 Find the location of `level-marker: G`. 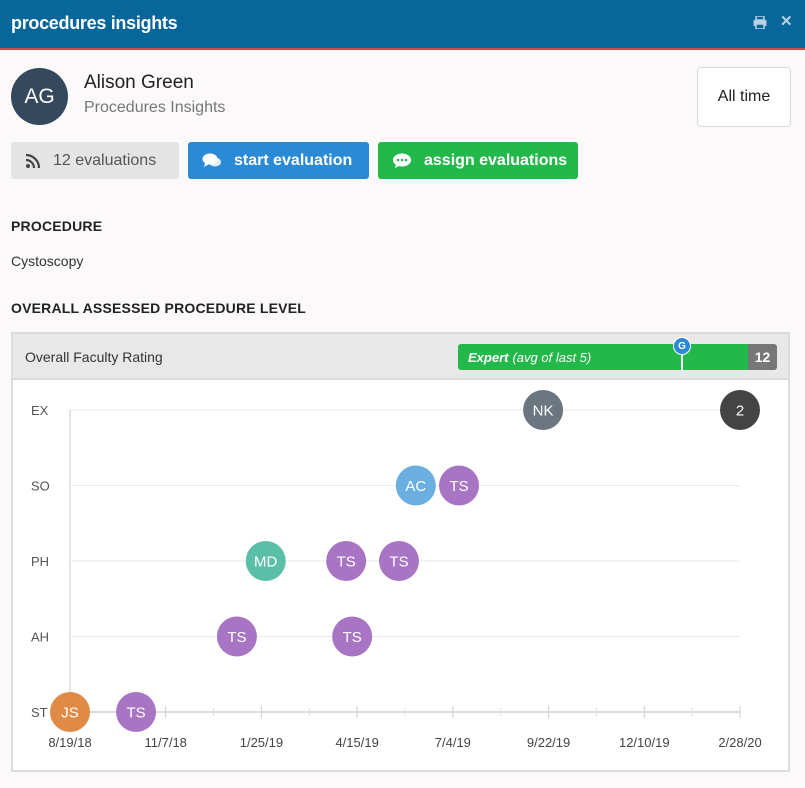

level-marker: G is located at coordinates (682, 346).